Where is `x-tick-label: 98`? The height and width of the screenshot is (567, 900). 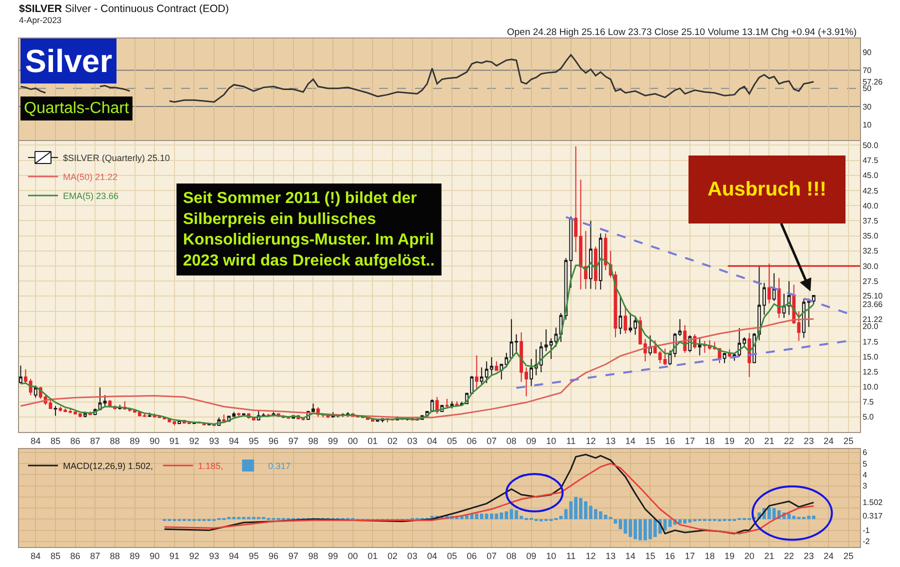 x-tick-label: 98 is located at coordinates (313, 441).